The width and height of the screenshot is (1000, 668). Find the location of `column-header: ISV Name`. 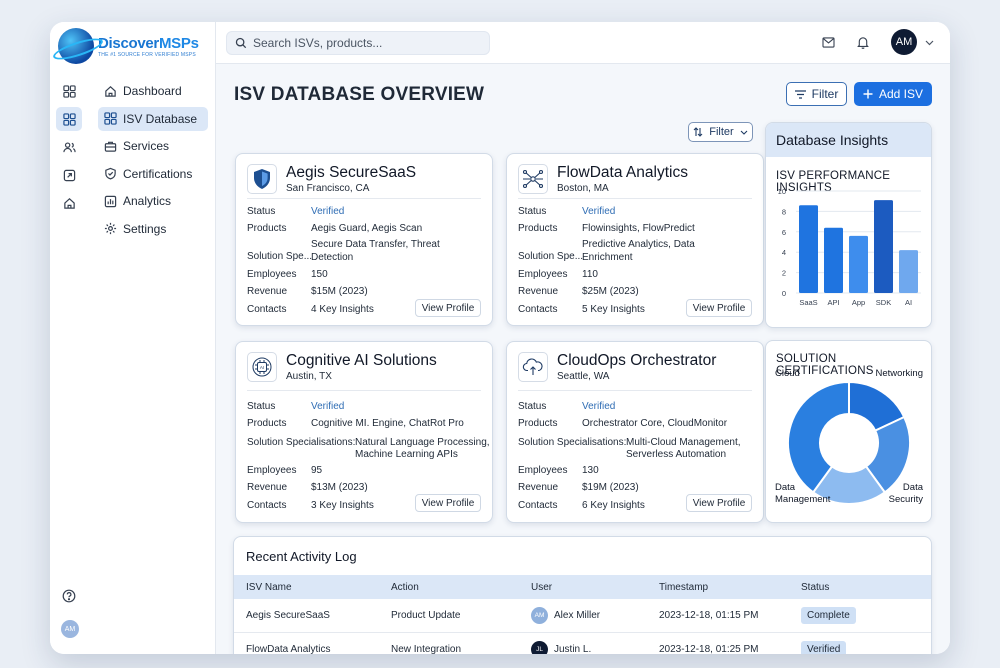

column-header: ISV Name is located at coordinates (269, 587).